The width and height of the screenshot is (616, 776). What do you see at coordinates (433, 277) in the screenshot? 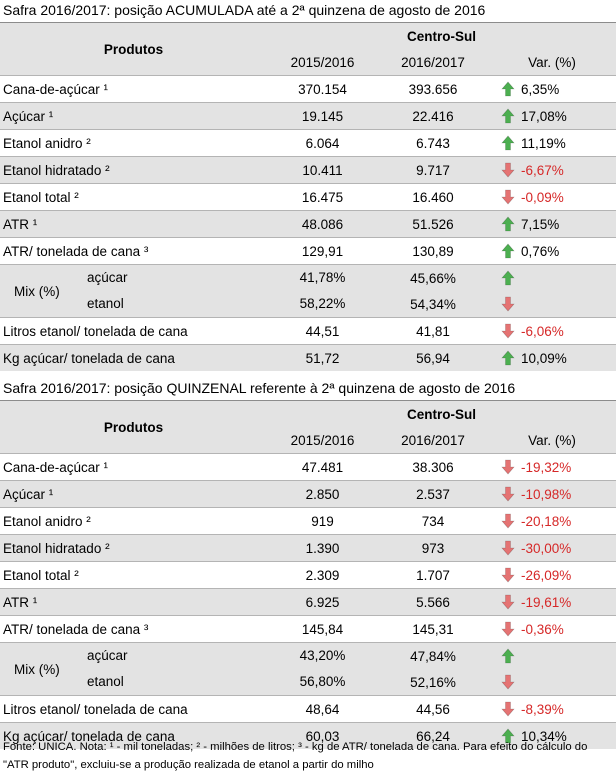
I see `mix-acucar-2016: 45,66%` at bounding box center [433, 277].